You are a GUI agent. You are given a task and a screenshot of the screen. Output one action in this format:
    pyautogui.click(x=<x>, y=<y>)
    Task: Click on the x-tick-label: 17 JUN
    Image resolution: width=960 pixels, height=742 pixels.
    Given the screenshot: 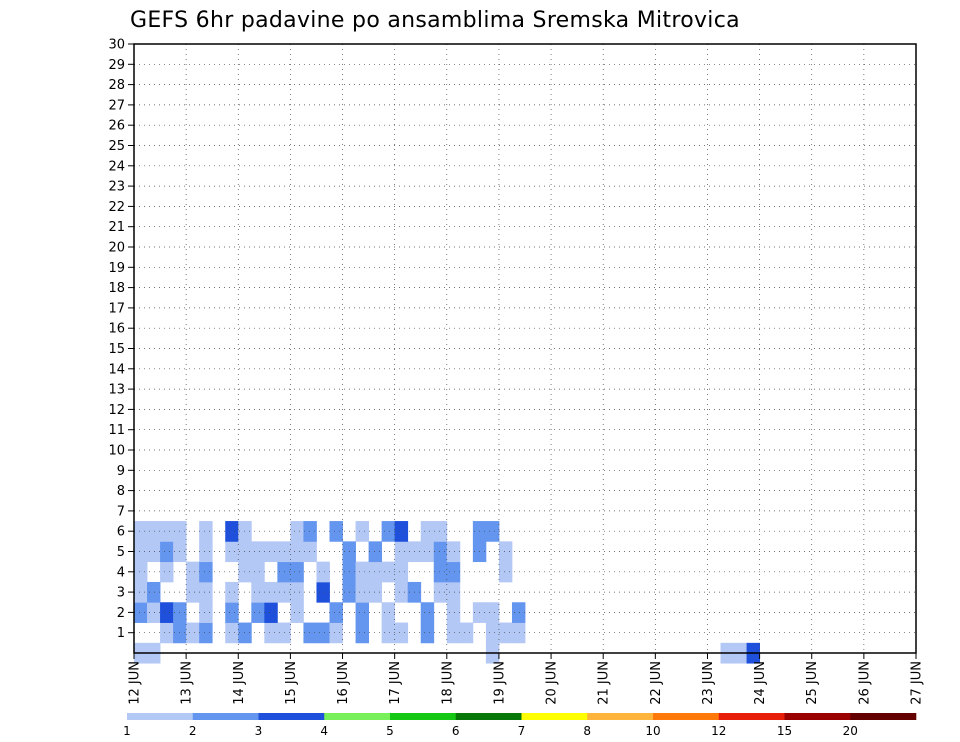 What is the action you would take?
    pyautogui.click(x=395, y=683)
    